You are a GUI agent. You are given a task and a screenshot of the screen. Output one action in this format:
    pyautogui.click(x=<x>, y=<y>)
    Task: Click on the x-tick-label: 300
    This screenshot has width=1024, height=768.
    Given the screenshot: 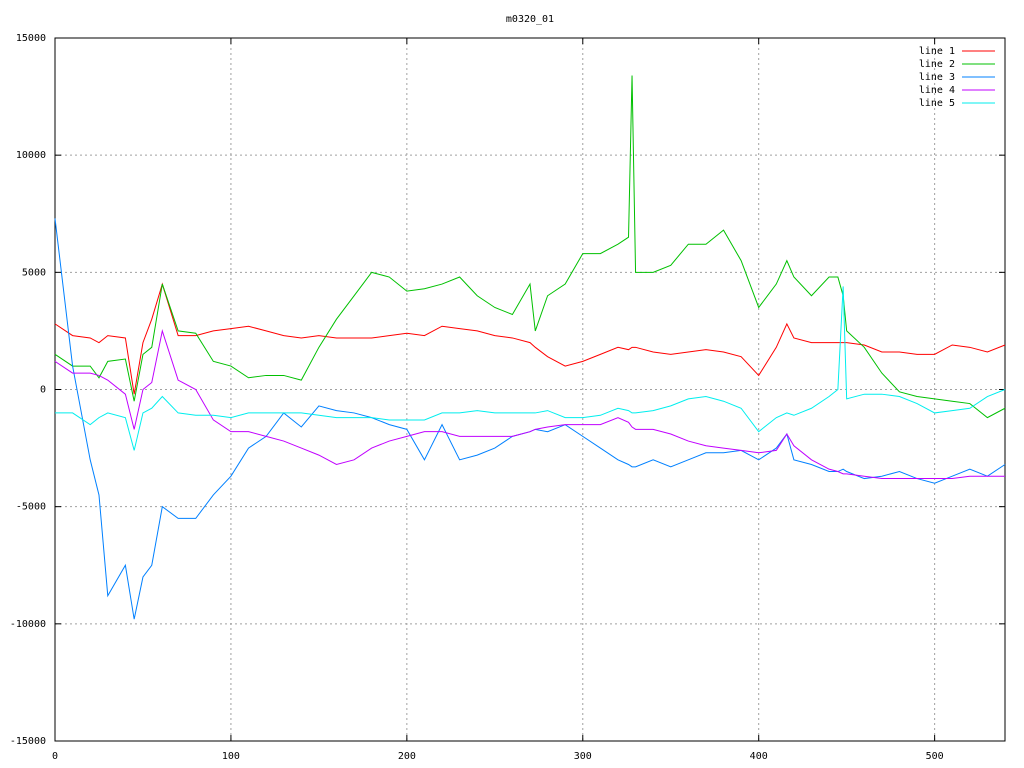 What is the action you would take?
    pyautogui.click(x=583, y=756)
    